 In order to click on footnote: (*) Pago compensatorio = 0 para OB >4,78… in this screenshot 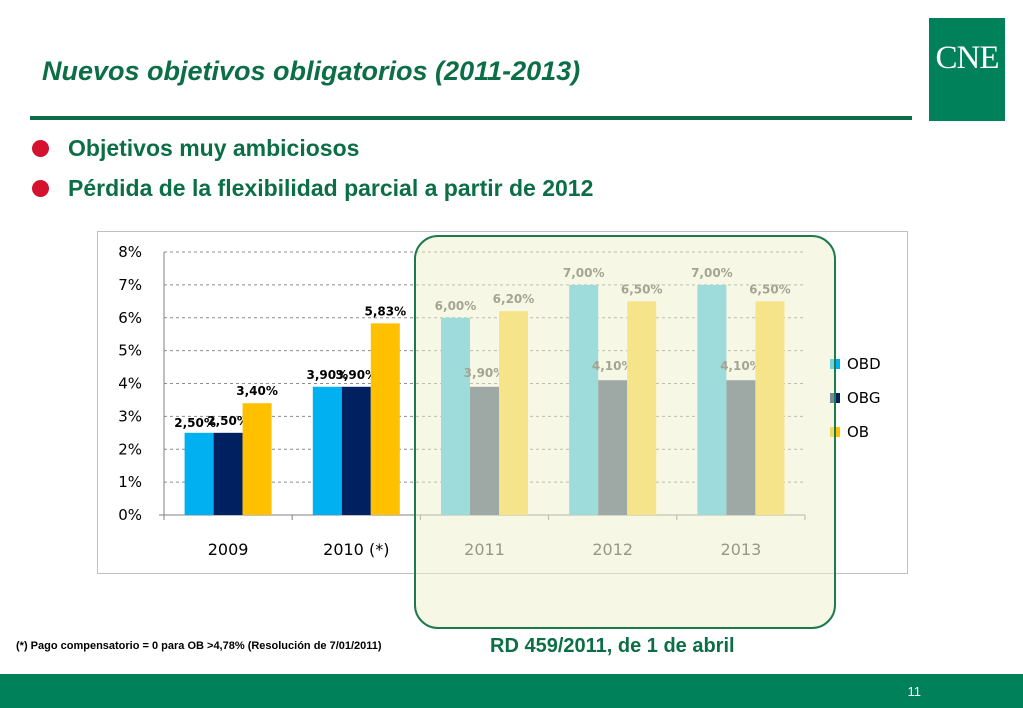, I will do `click(199, 646)`.